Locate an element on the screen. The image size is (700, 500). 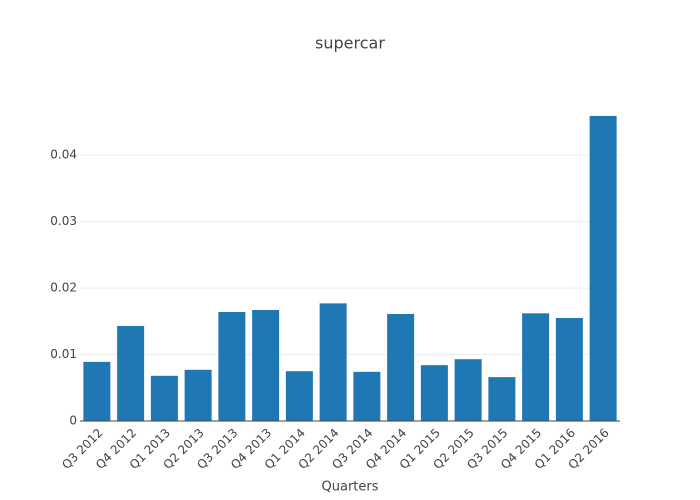
x-axis-title: Quarters is located at coordinates (350, 487).